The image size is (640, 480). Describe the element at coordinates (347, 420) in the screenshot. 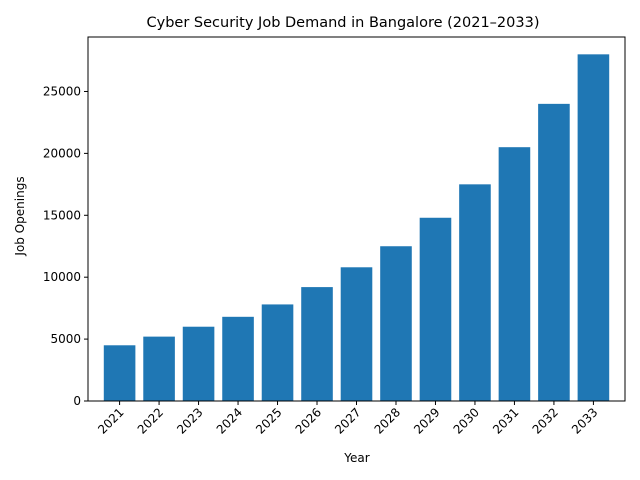

I see `x-tick-label: 2027` at that location.